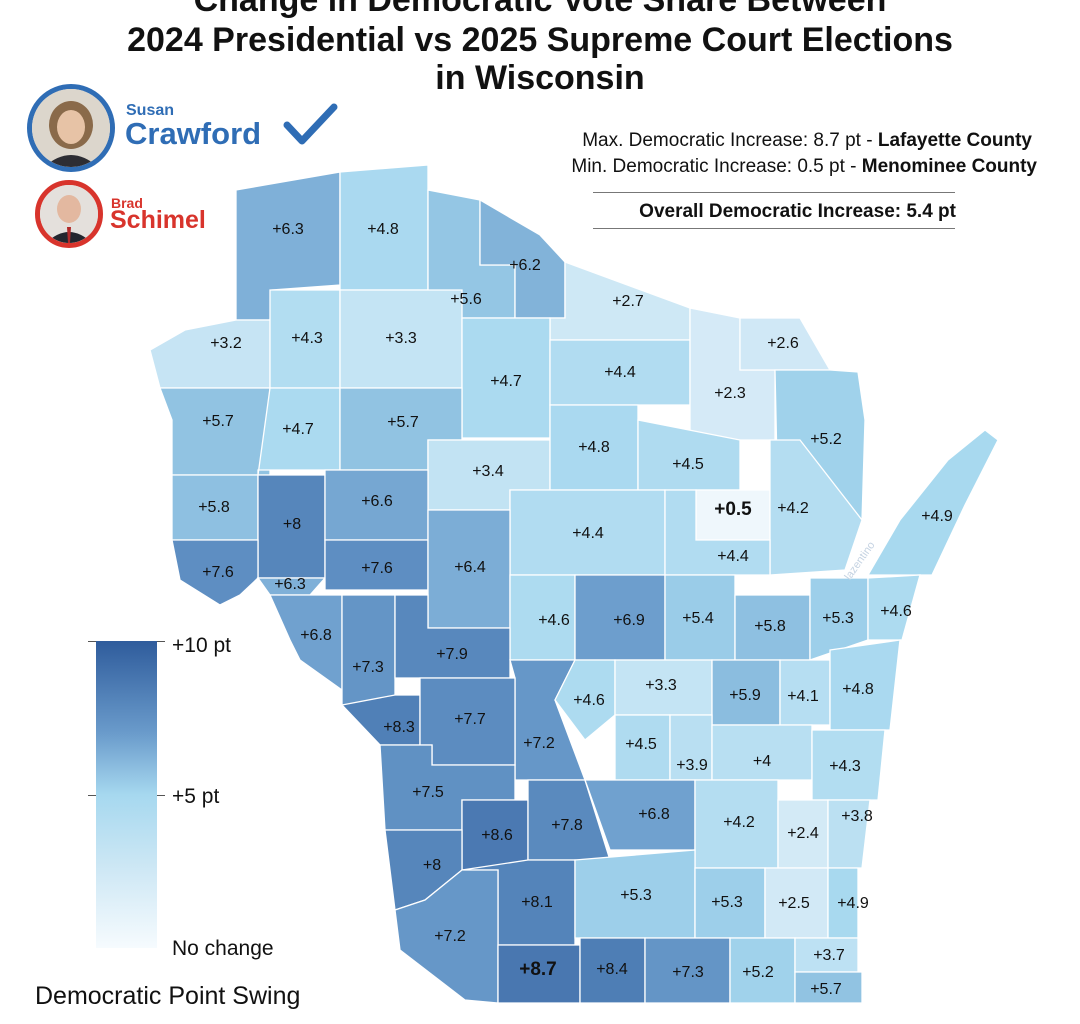 The image size is (1080, 1024). What do you see at coordinates (949, 166) in the screenshot?
I see `min-increase-county: Menominee County` at bounding box center [949, 166].